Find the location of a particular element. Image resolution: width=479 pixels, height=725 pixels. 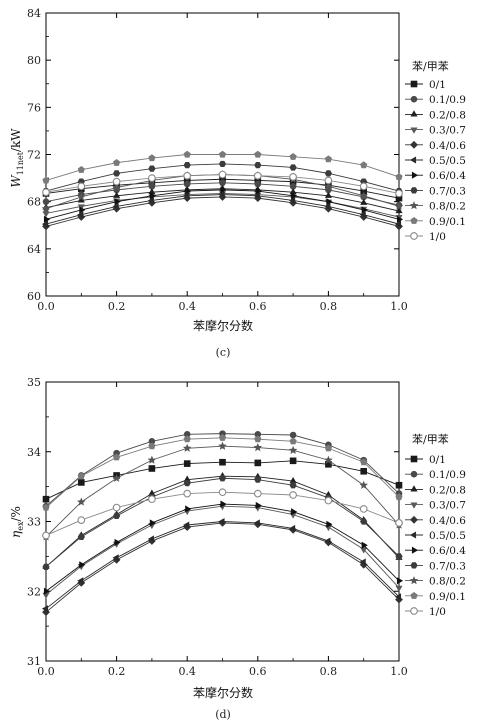

panel-d-x-axis-title: 苯摩尔分数 is located at coordinates (223, 692).